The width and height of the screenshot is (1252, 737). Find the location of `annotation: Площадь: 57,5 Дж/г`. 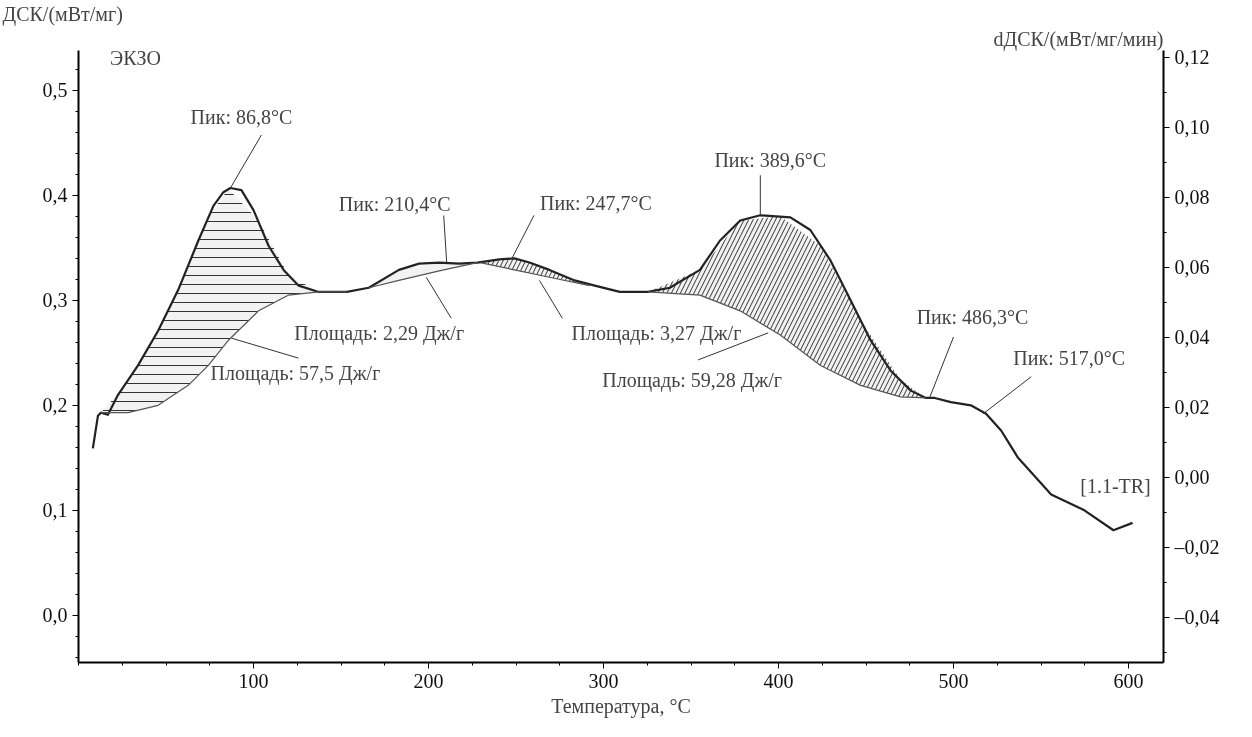

annotation: Площадь: 57,5 Дж/г is located at coordinates (295, 374).